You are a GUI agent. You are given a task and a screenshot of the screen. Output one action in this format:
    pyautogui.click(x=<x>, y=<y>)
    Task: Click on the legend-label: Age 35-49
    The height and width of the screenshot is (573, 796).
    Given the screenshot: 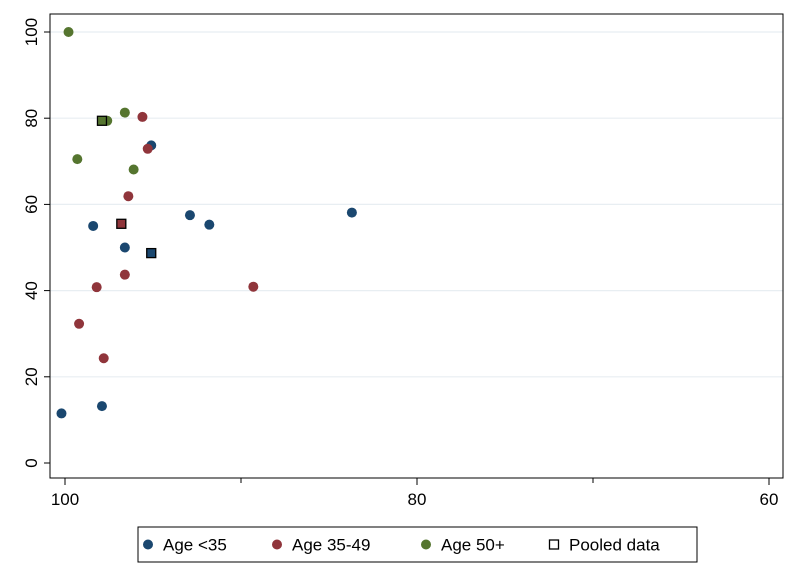 What is the action you would take?
    pyautogui.click(x=331, y=545)
    